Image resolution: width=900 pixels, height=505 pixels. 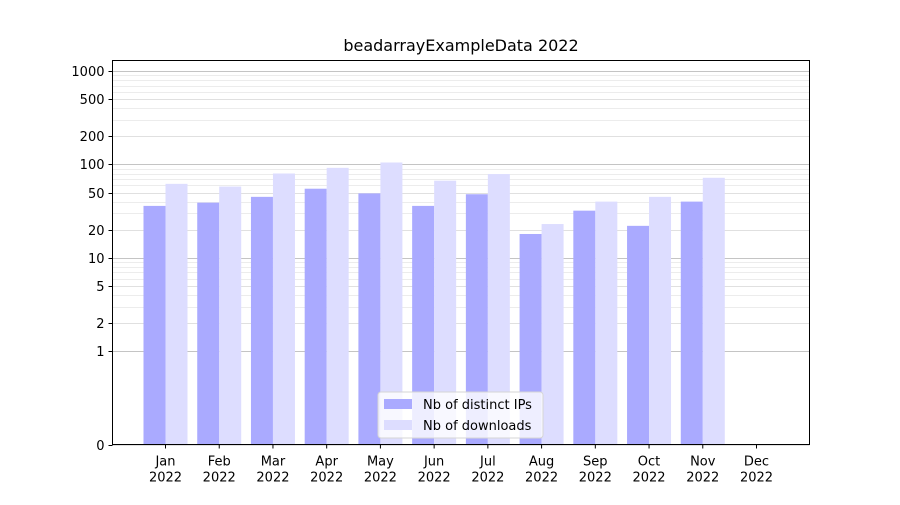 I want to click on y-tick-label: 100, so click(x=92, y=165).